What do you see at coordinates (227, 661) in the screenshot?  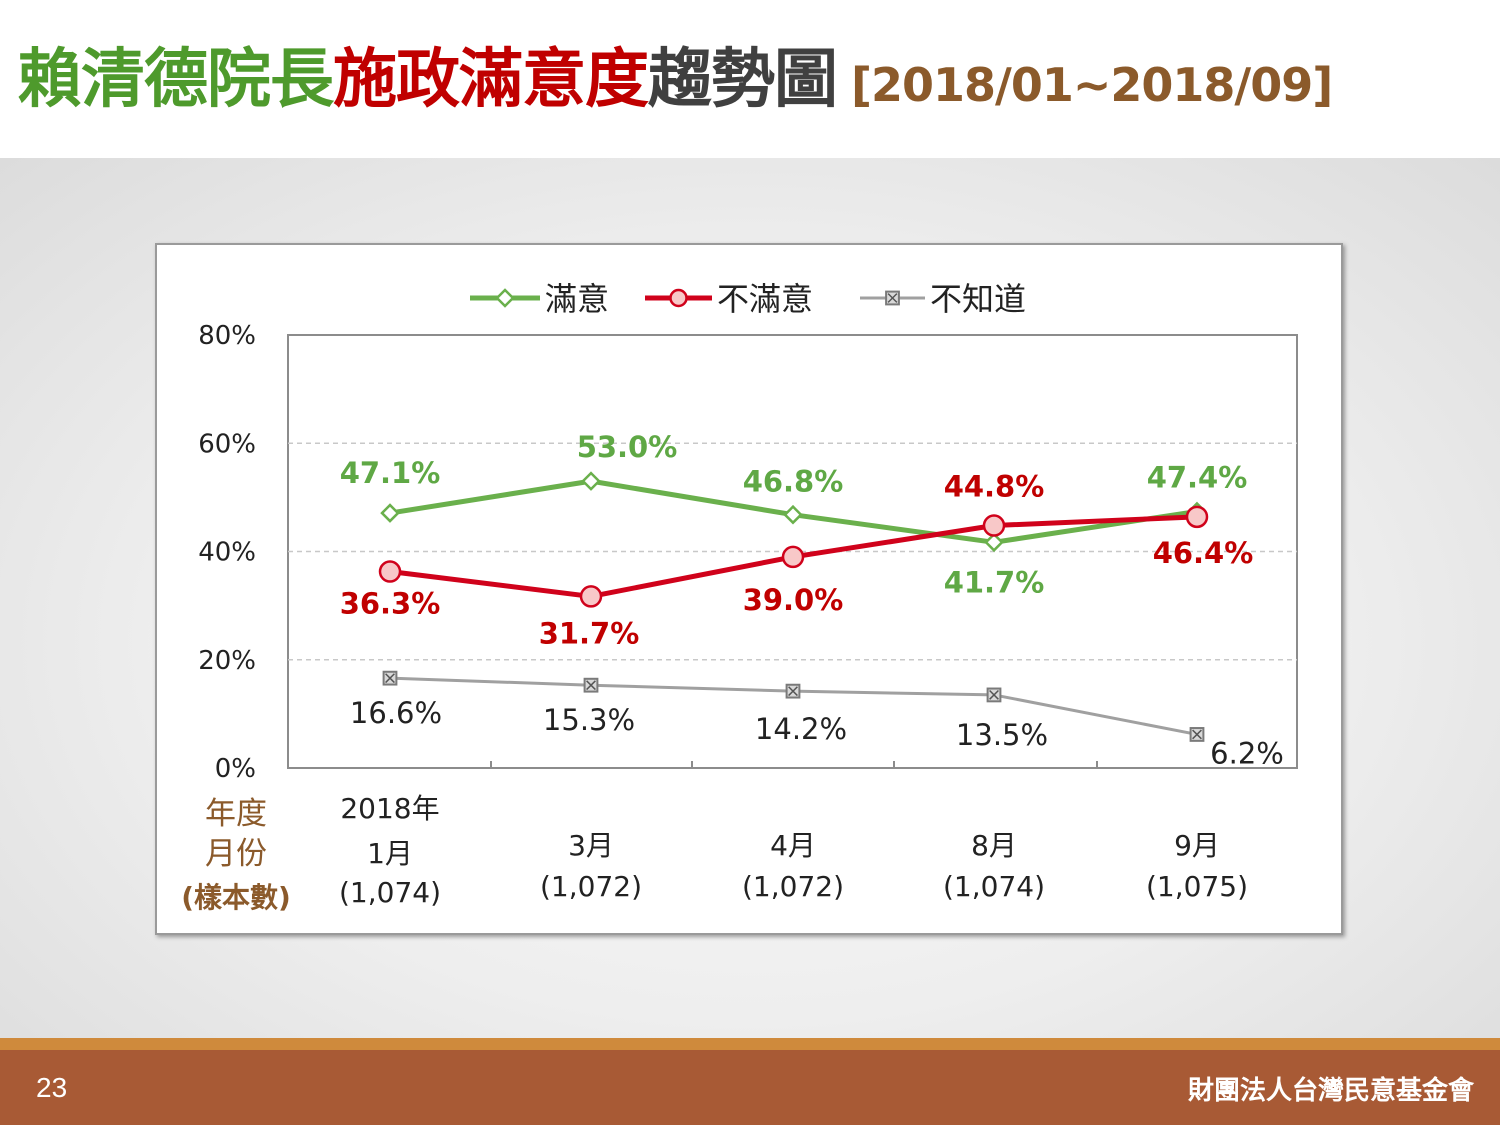 I see `y-tick-label: 20%` at bounding box center [227, 661].